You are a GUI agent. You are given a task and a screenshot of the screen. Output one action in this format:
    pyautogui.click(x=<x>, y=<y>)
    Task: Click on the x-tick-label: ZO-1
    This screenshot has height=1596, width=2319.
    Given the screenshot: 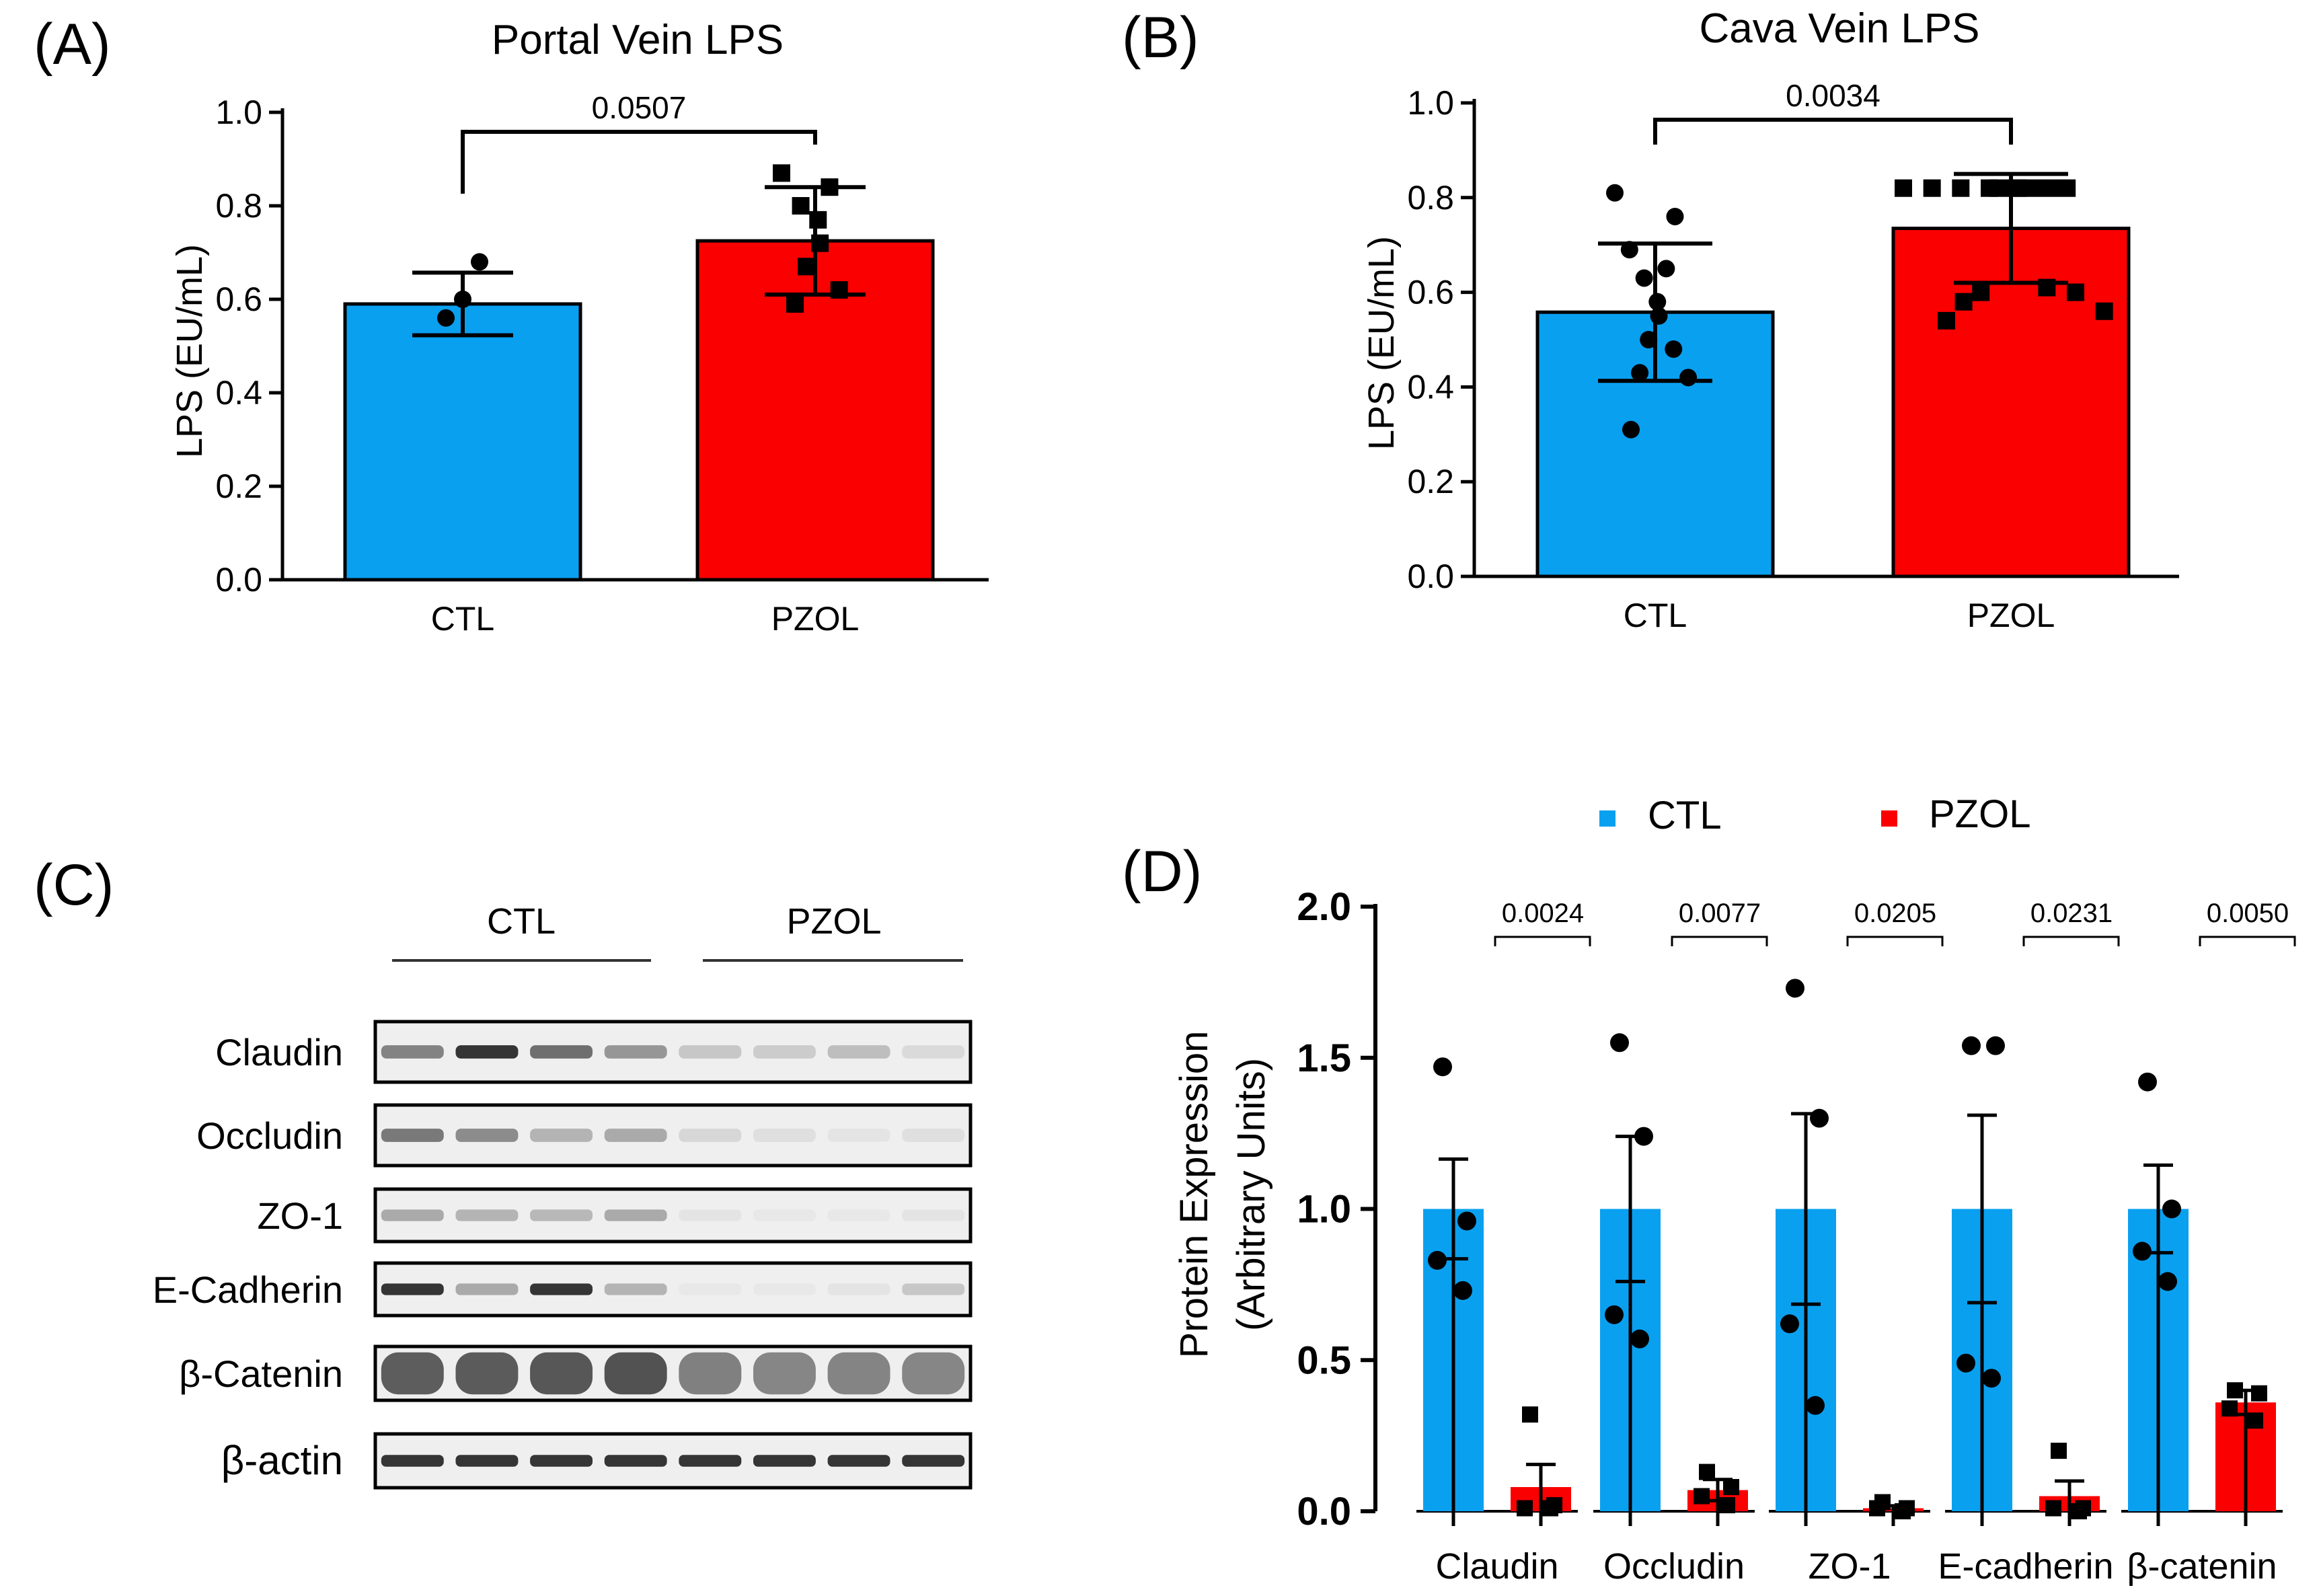 What is the action you would take?
    pyautogui.click(x=1849, y=1567)
    